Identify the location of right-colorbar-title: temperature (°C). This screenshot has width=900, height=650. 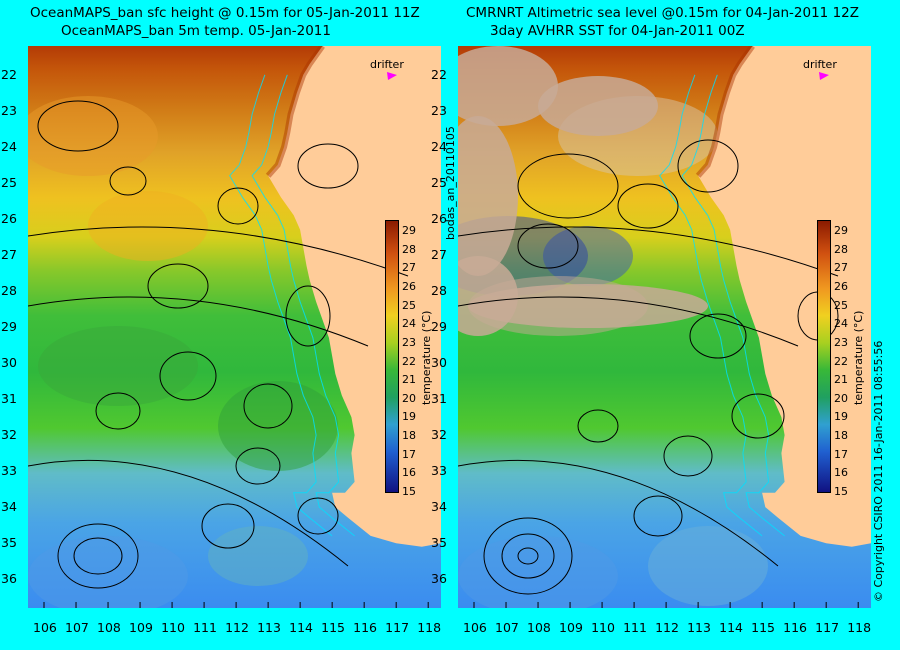
(858, 357).